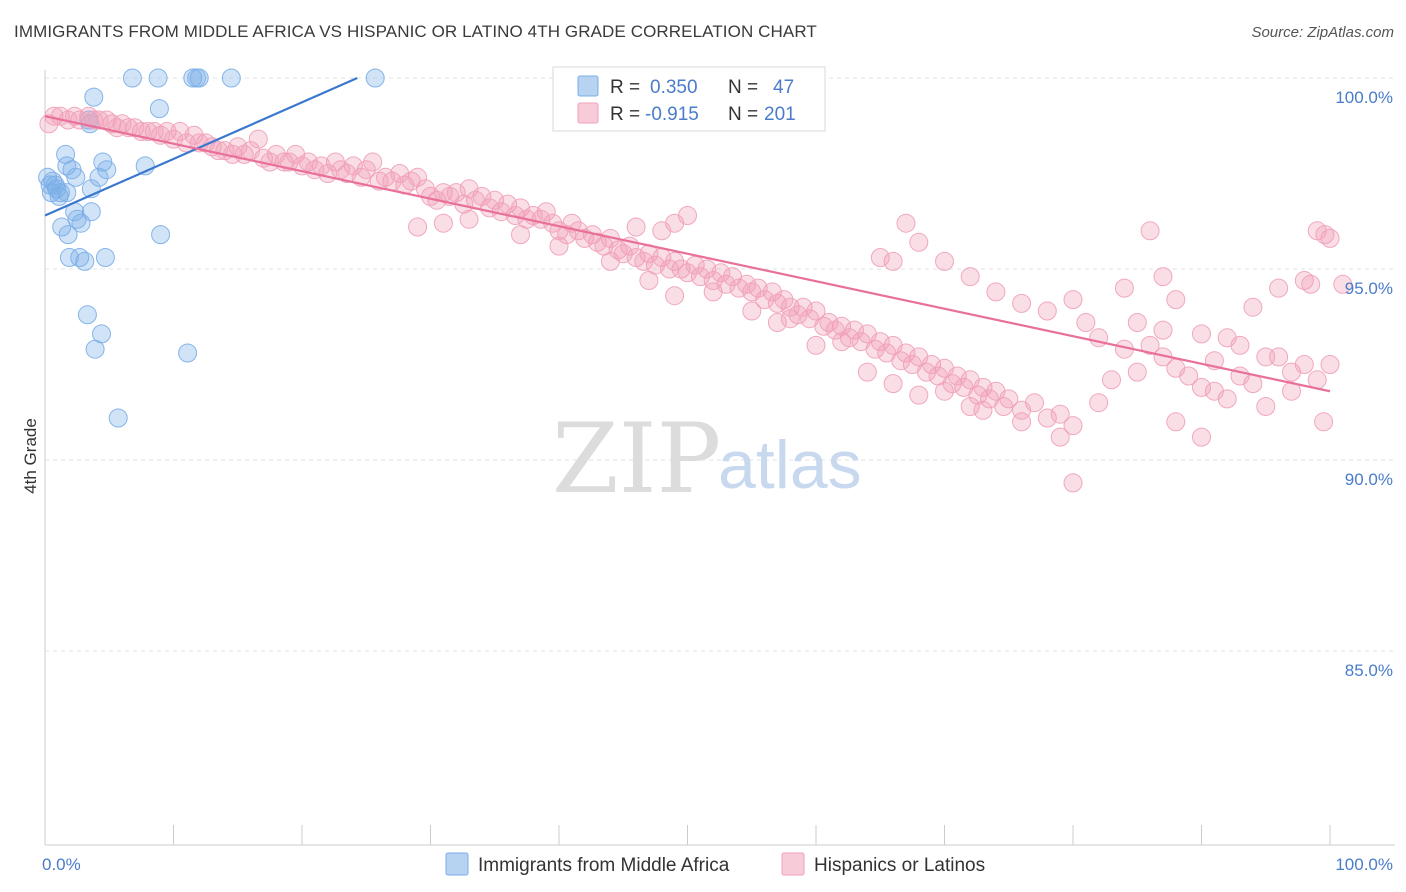 This screenshot has height=892, width=1406. Describe the element at coordinates (588, 113) in the screenshot. I see `legend-swatch-pink` at that location.